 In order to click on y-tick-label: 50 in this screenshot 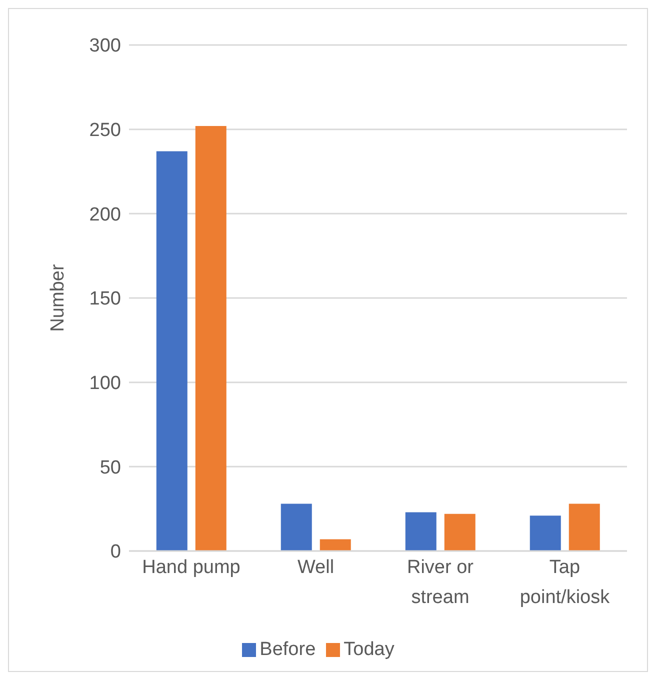, I will do `click(110, 467)`.